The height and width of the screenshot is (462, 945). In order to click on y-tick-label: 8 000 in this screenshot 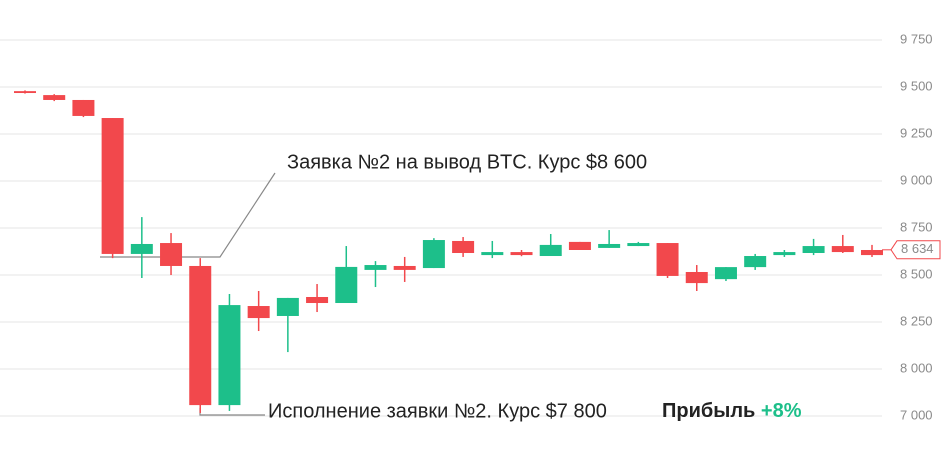, I will do `click(916, 367)`.